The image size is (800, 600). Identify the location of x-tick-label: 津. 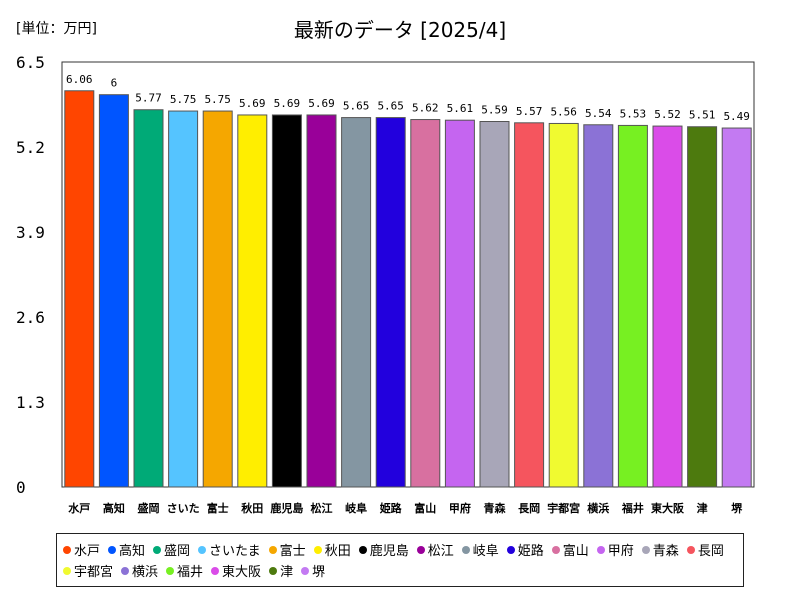
(702, 508).